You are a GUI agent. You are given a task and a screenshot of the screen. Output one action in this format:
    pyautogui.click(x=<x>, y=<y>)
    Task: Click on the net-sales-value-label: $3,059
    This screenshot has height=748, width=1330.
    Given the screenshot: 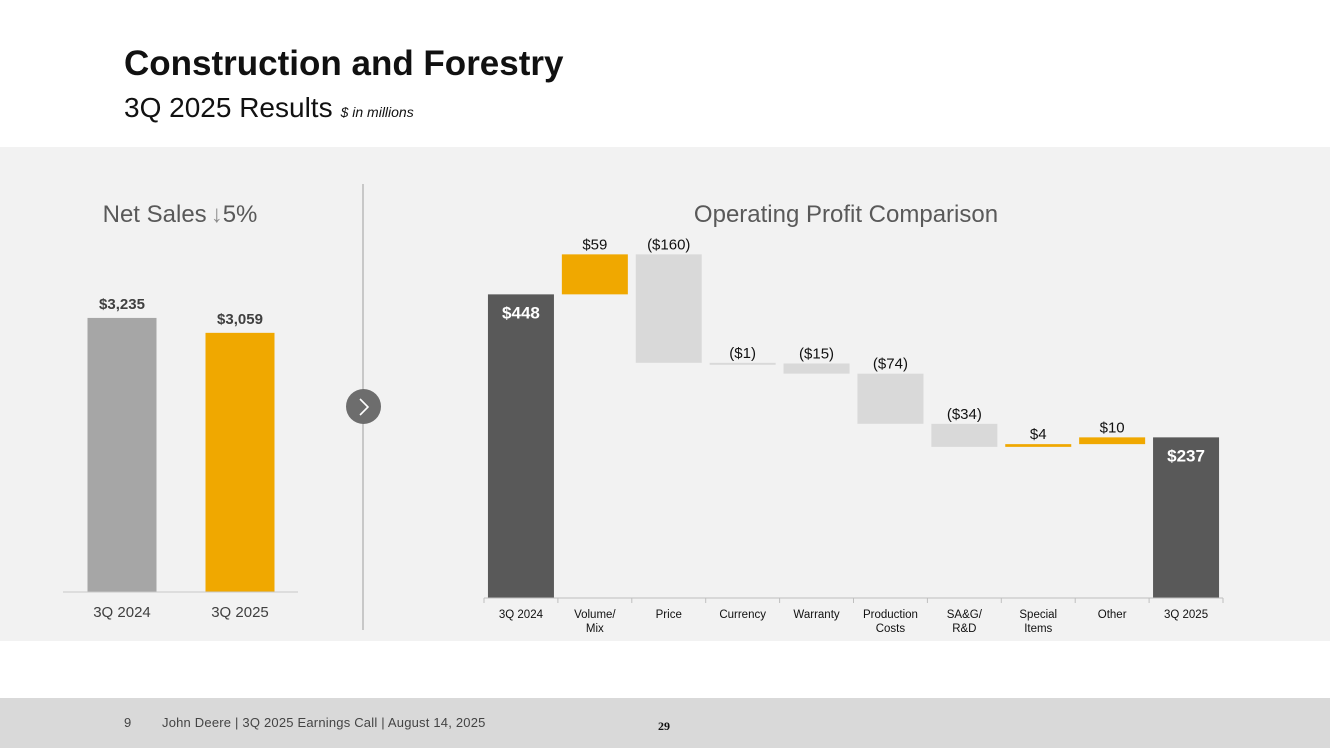 What is the action you would take?
    pyautogui.click(x=240, y=319)
    